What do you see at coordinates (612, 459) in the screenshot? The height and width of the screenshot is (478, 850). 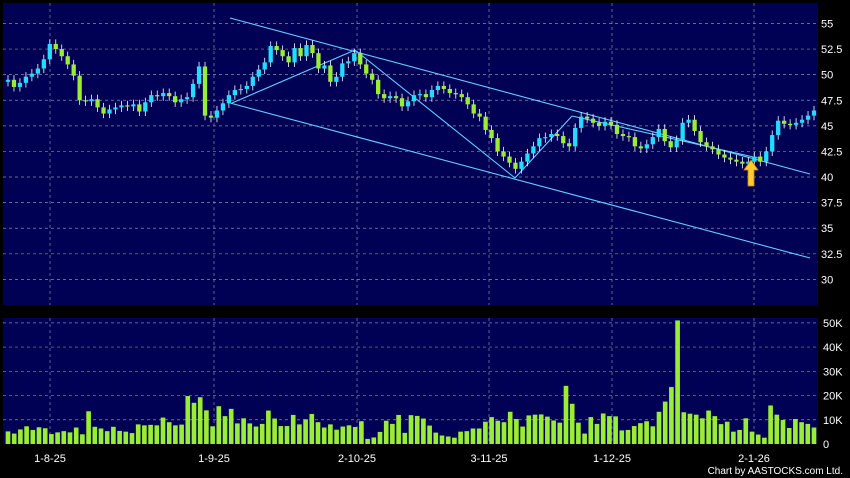 I see `date-tick-label: 1-12-25` at bounding box center [612, 459].